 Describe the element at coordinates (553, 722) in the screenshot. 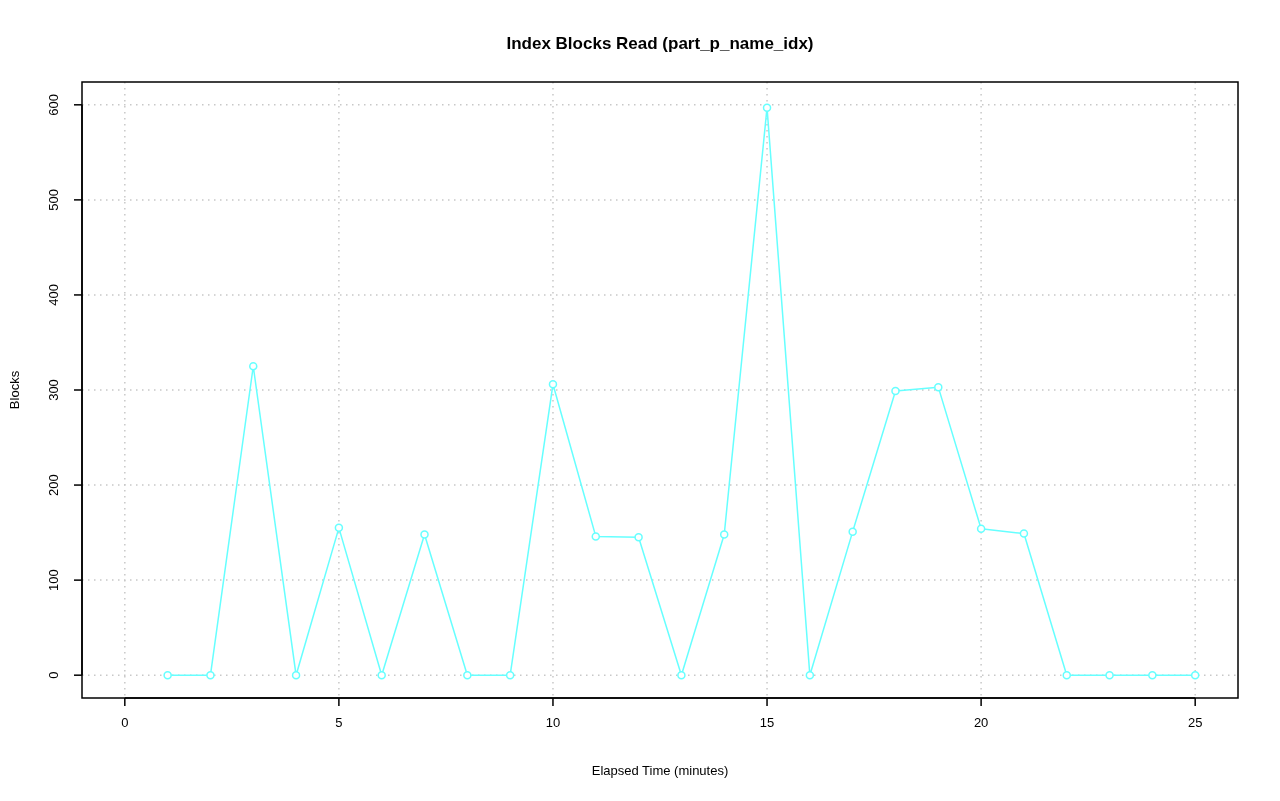

I see `x-tick-label: 10` at that location.